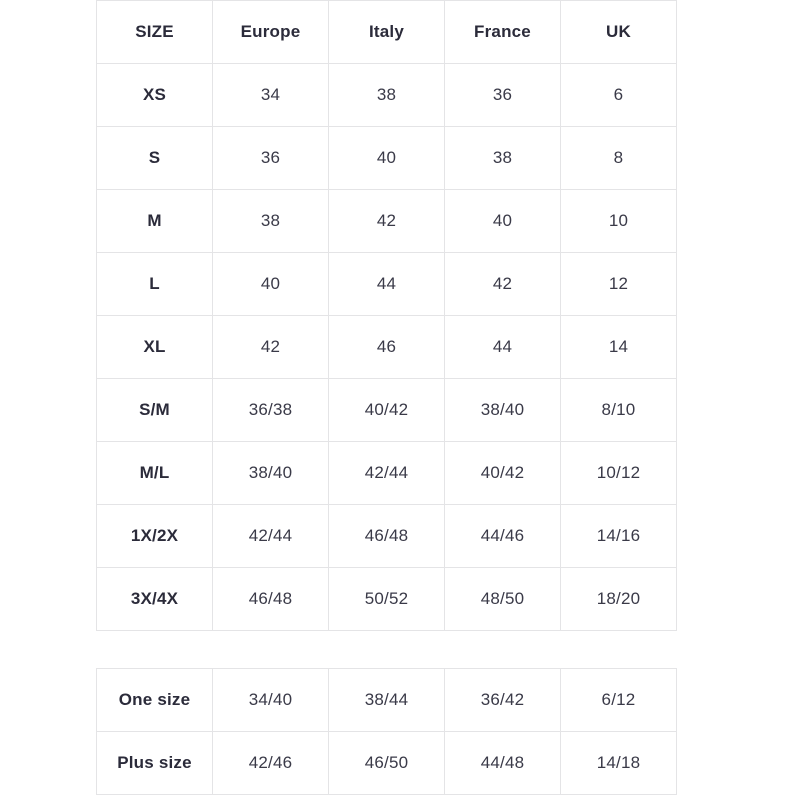 The width and height of the screenshot is (800, 800). Describe the element at coordinates (502, 158) in the screenshot. I see `cell-france: 38` at that location.